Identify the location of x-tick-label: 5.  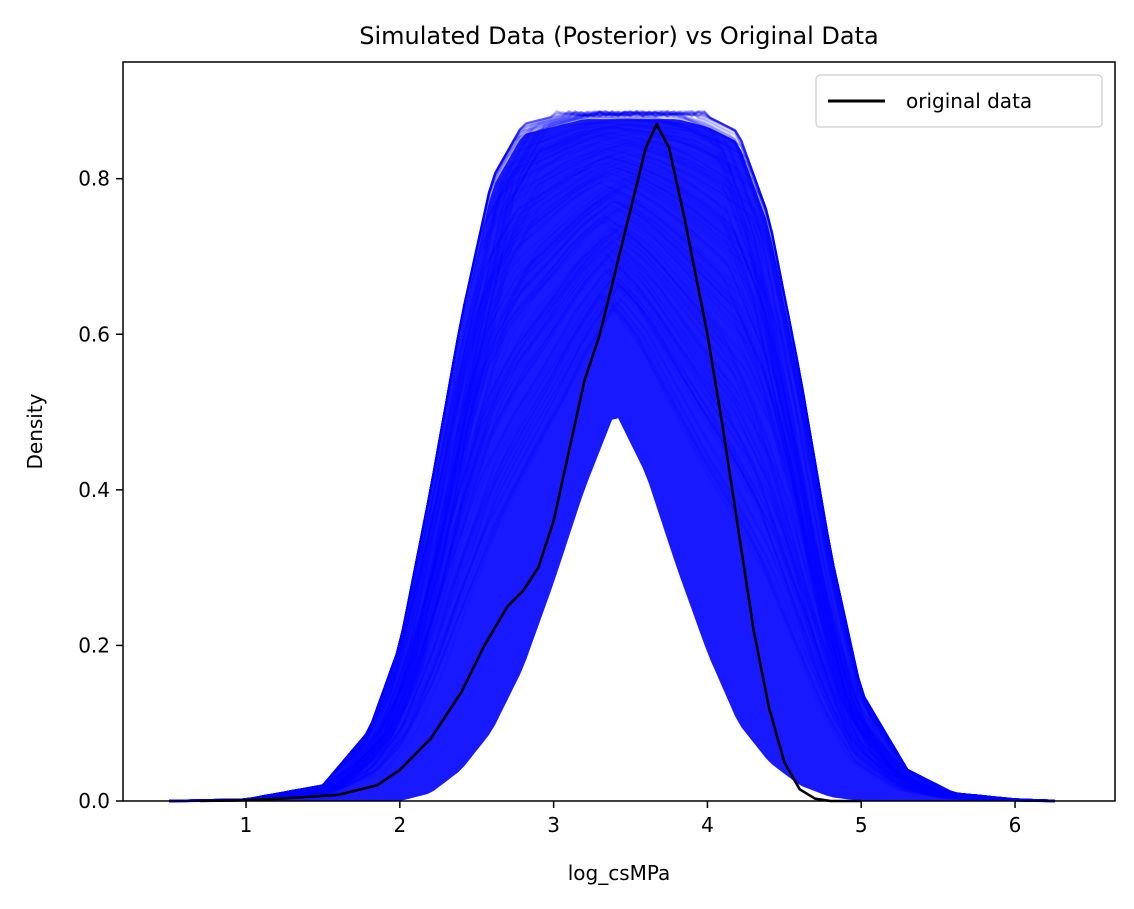
(861, 825).